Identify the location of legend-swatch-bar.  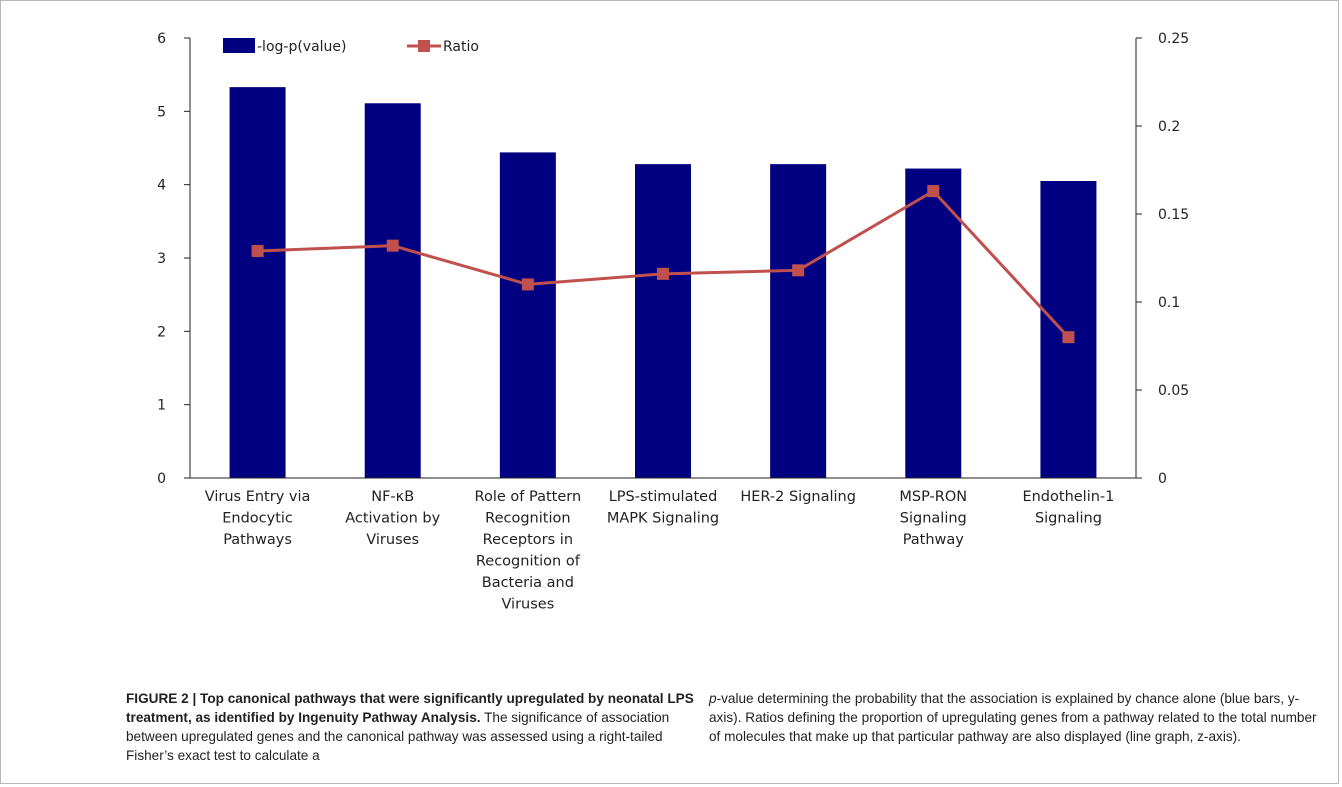
(239, 45).